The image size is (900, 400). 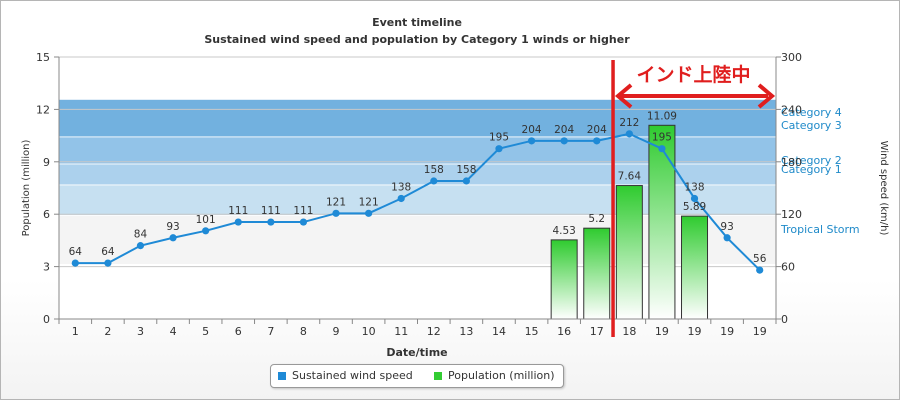 I want to click on x-tick-label: 5, so click(x=205, y=331).